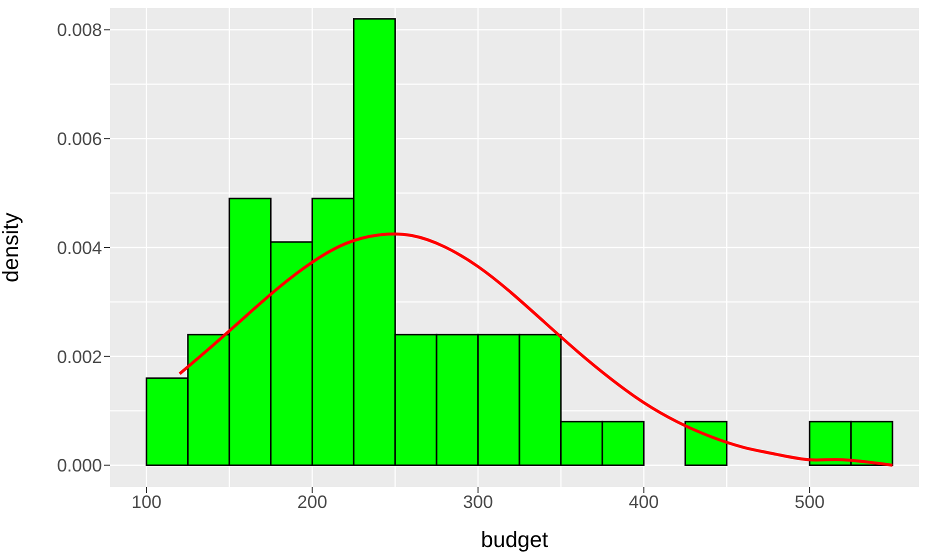 This screenshot has height=557, width=929. Describe the element at coordinates (312, 502) in the screenshot. I see `x-tick-label: 200` at that location.